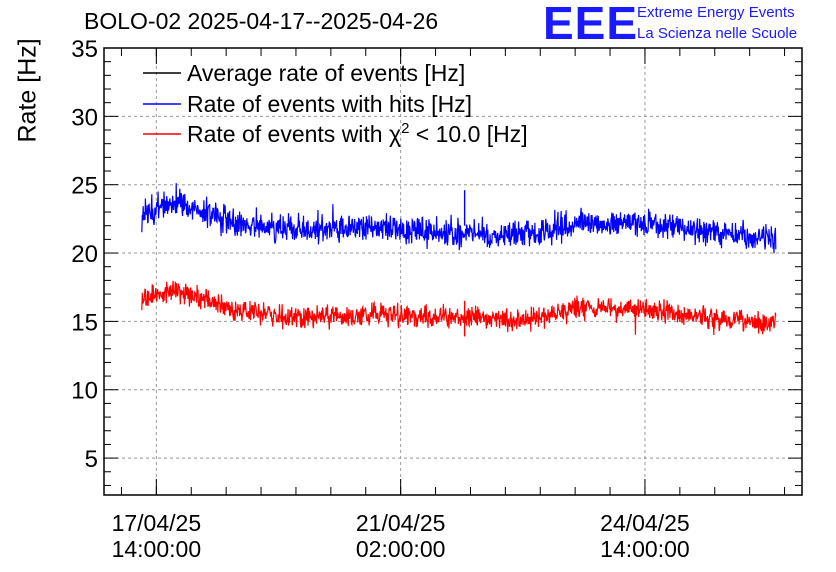 The height and width of the screenshot is (572, 836). I want to click on y-tick-label: 25, so click(84, 186).